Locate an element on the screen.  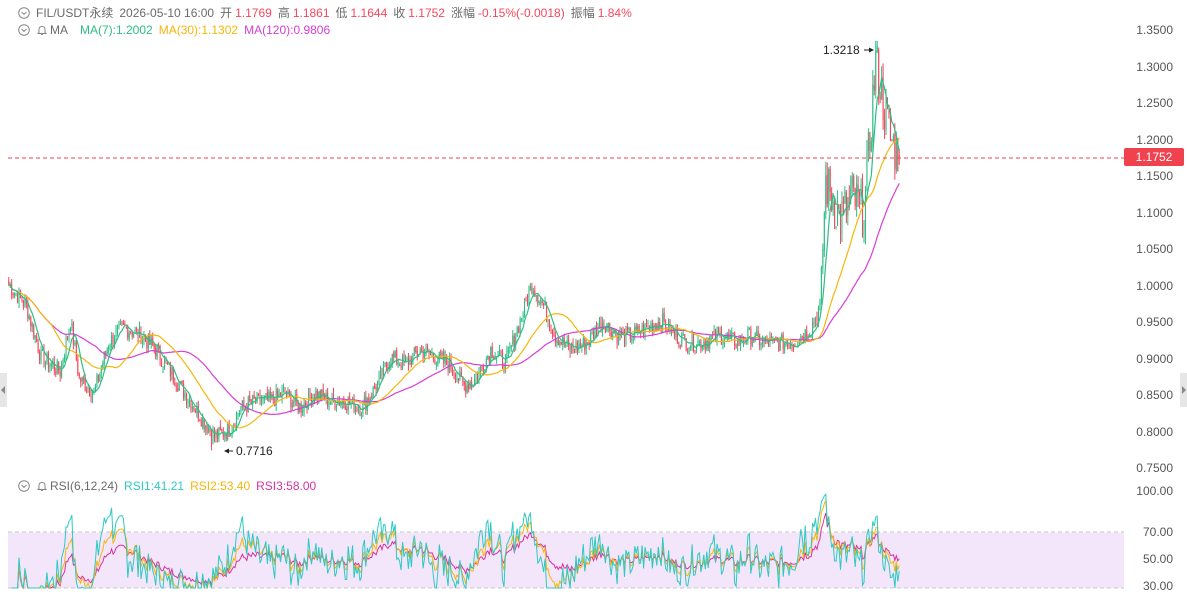
price-tick: 0.9000 is located at coordinates (1154, 359).